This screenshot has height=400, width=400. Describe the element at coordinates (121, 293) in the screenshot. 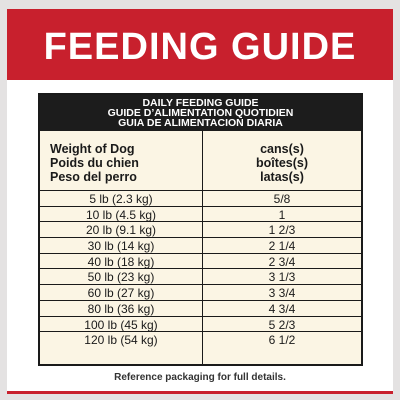

I see `weight-cell: 60 lb (27 kg)` at that location.